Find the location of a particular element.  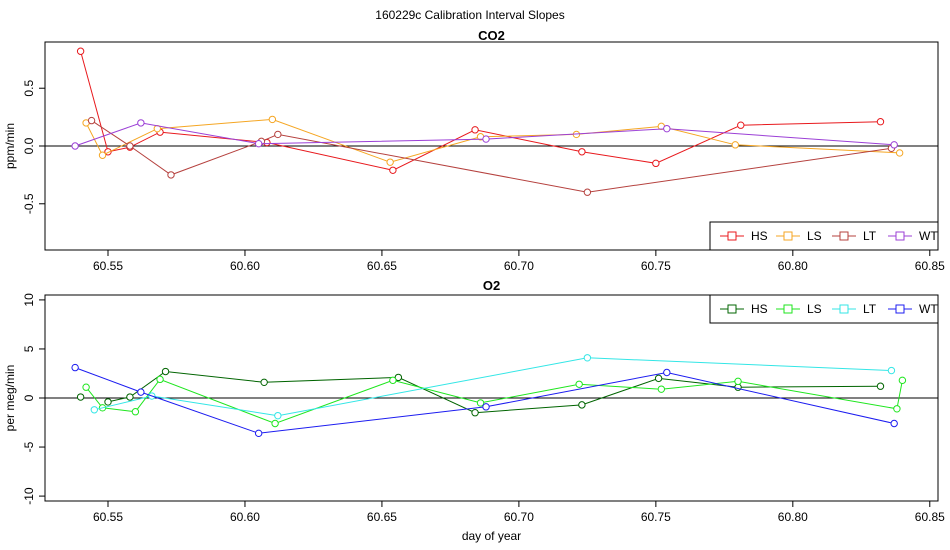

o2-series-line-ls is located at coordinates (494, 401).